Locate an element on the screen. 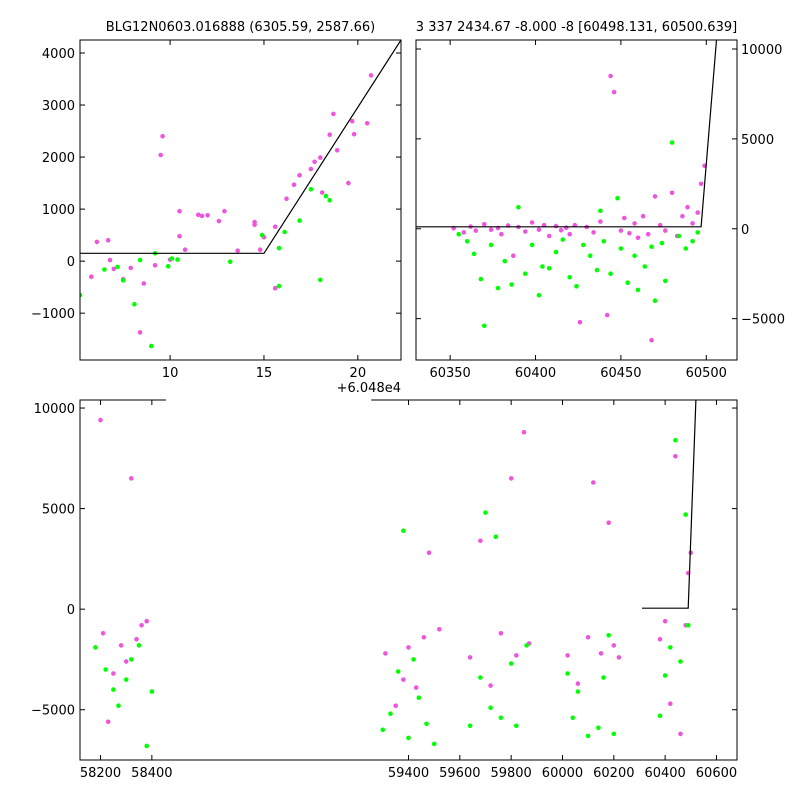 The width and height of the screenshot is (800, 800). x-tick-label: 59400 is located at coordinates (408, 773).